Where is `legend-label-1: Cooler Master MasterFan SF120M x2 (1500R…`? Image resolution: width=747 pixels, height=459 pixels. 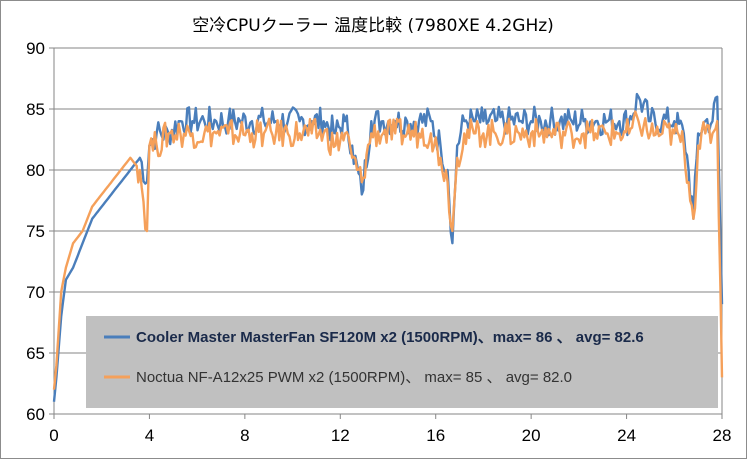
legend-label-1: Cooler Master MasterFan SF120M x2 (1500R… is located at coordinates (390, 337).